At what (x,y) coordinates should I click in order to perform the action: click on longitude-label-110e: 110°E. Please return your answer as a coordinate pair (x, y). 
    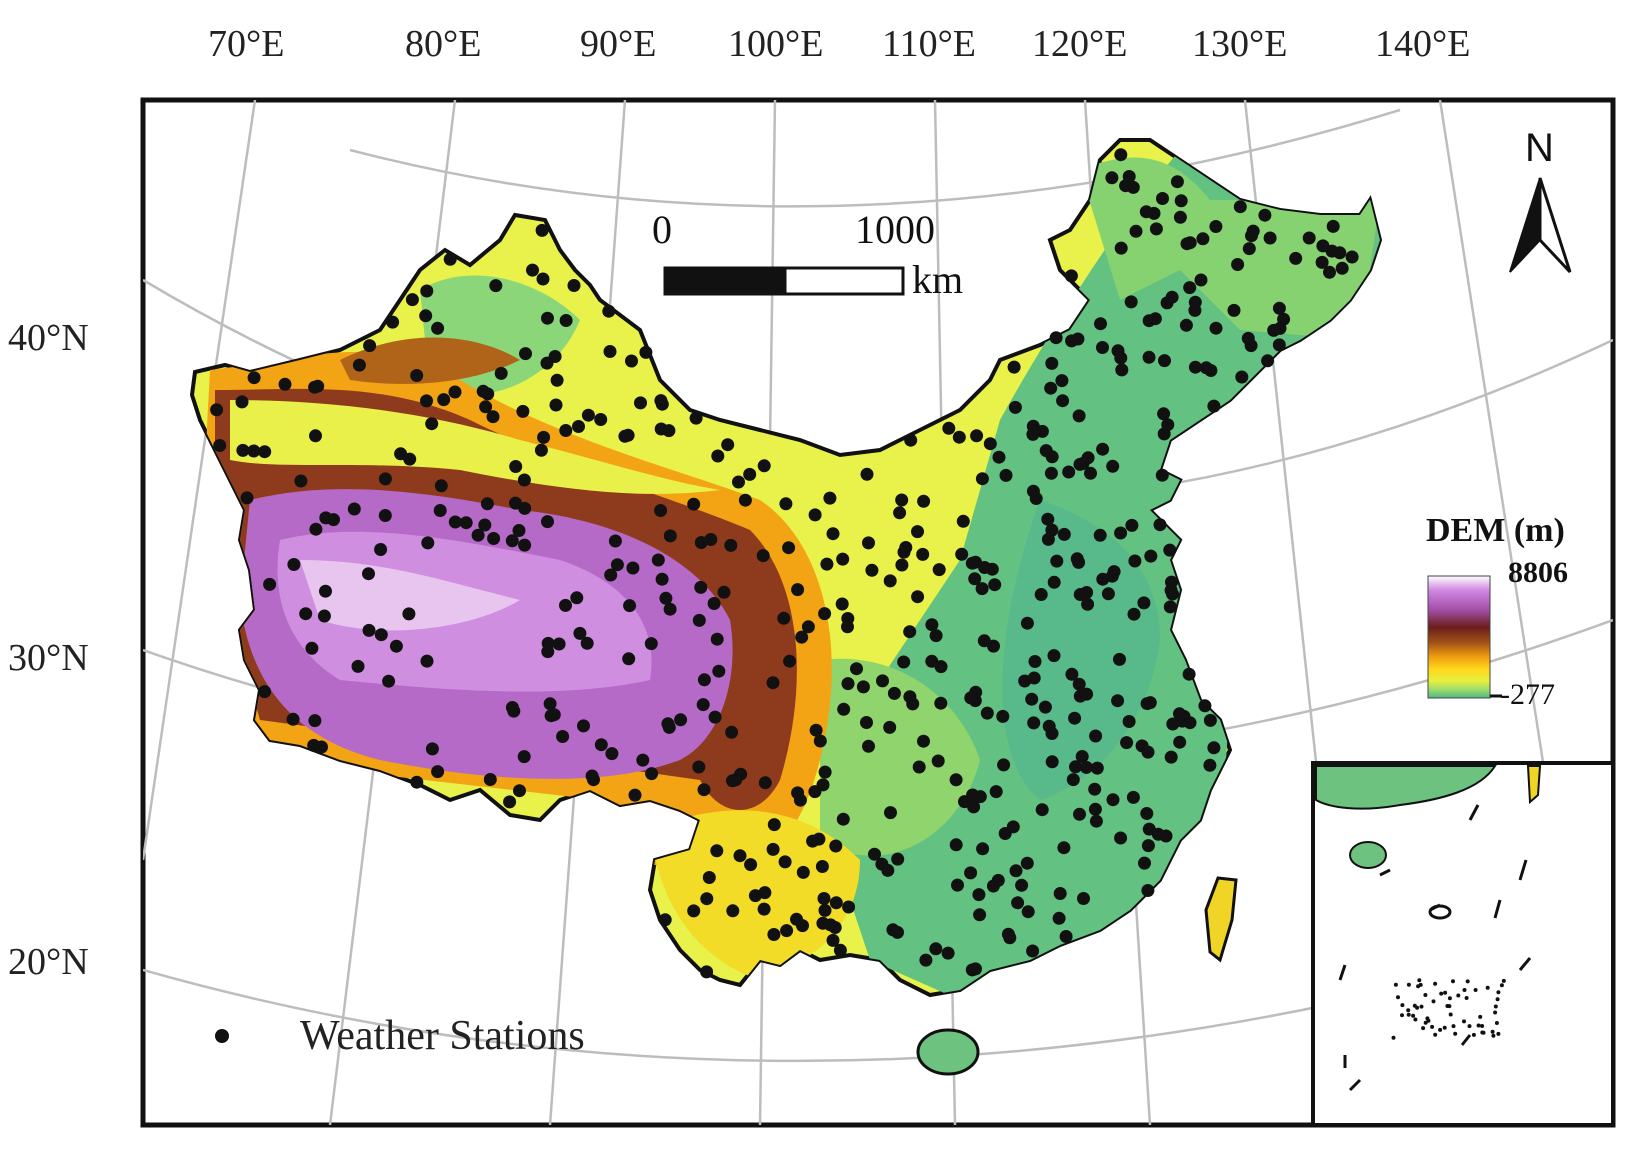
    Looking at the image, I should click on (929, 44).